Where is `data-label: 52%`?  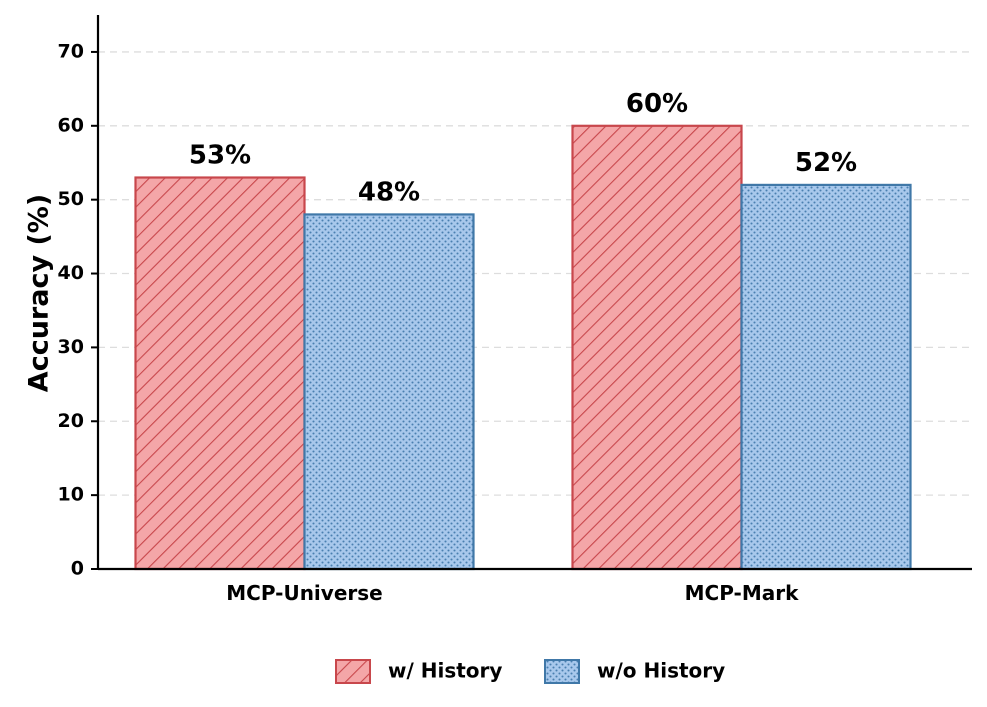 data-label: 52% is located at coordinates (826, 163).